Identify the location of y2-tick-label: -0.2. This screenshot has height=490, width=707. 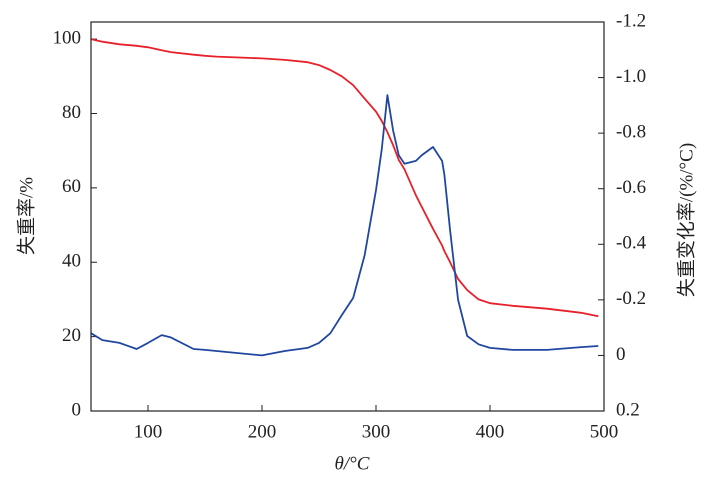
(631, 298).